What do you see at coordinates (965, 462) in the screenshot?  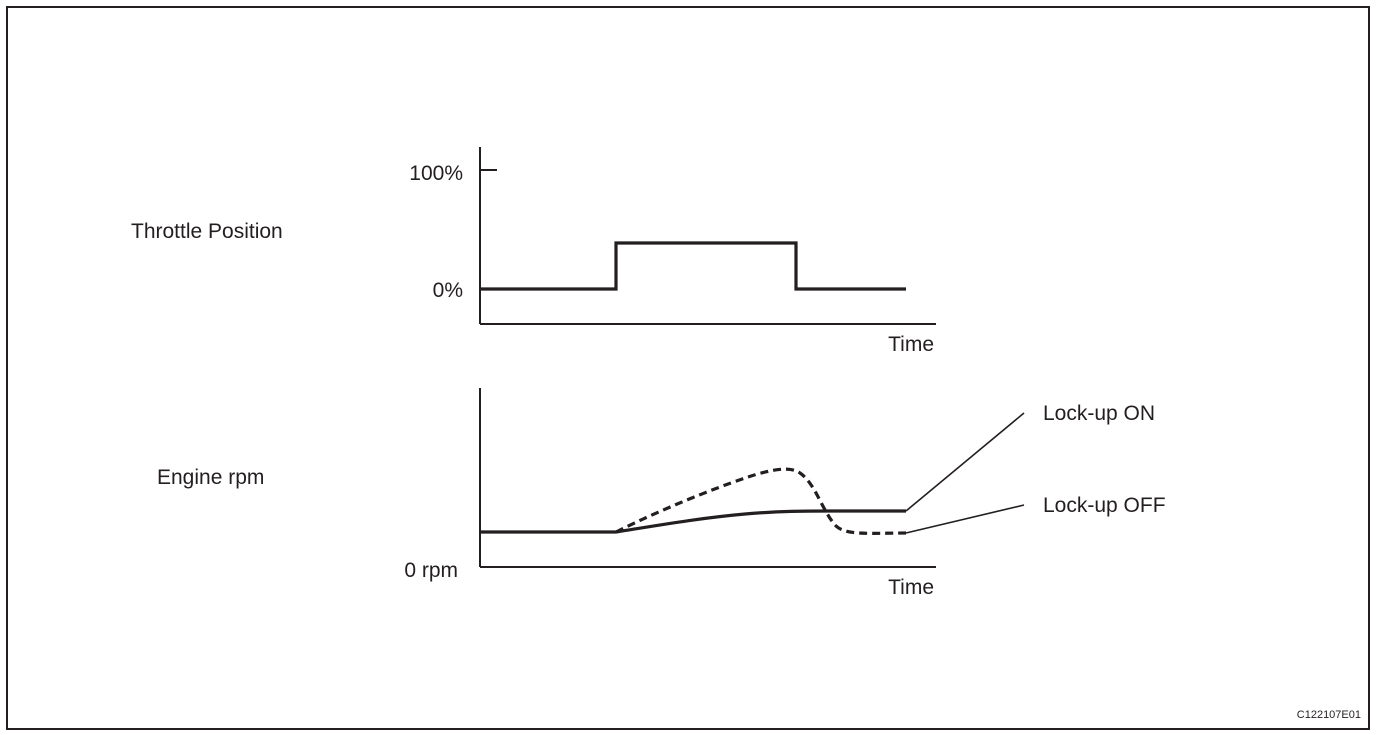 I see `callout-on-leader` at bounding box center [965, 462].